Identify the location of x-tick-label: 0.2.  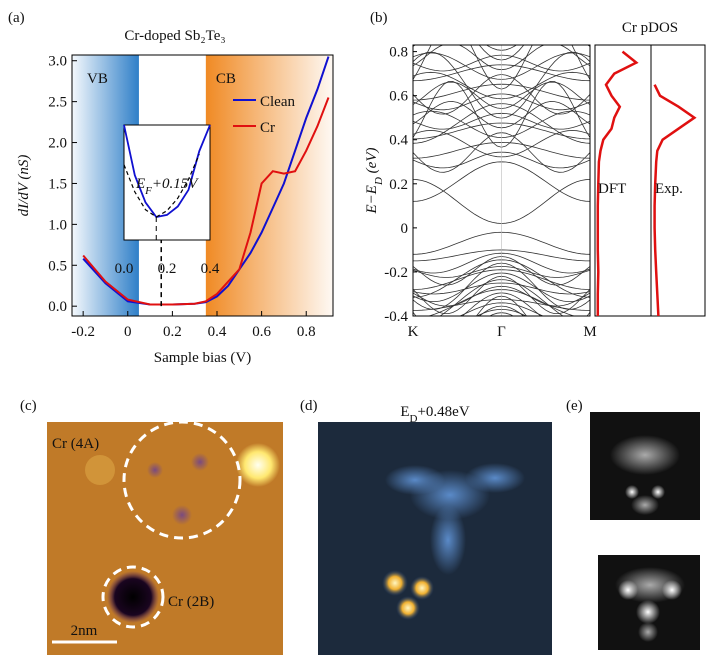
(172, 332).